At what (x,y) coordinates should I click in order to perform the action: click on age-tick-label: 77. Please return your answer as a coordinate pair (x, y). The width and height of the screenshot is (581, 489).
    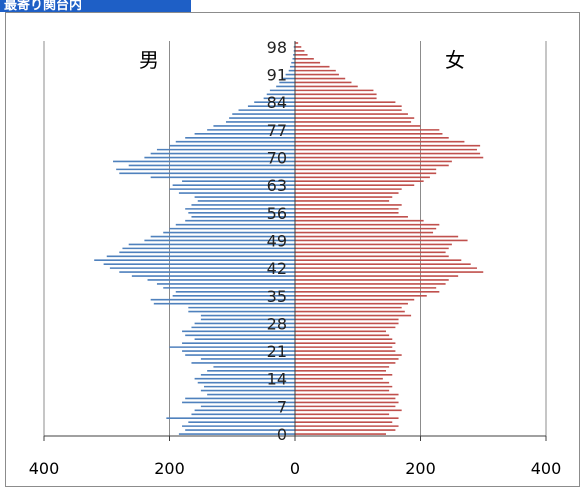
    Looking at the image, I should click on (277, 130).